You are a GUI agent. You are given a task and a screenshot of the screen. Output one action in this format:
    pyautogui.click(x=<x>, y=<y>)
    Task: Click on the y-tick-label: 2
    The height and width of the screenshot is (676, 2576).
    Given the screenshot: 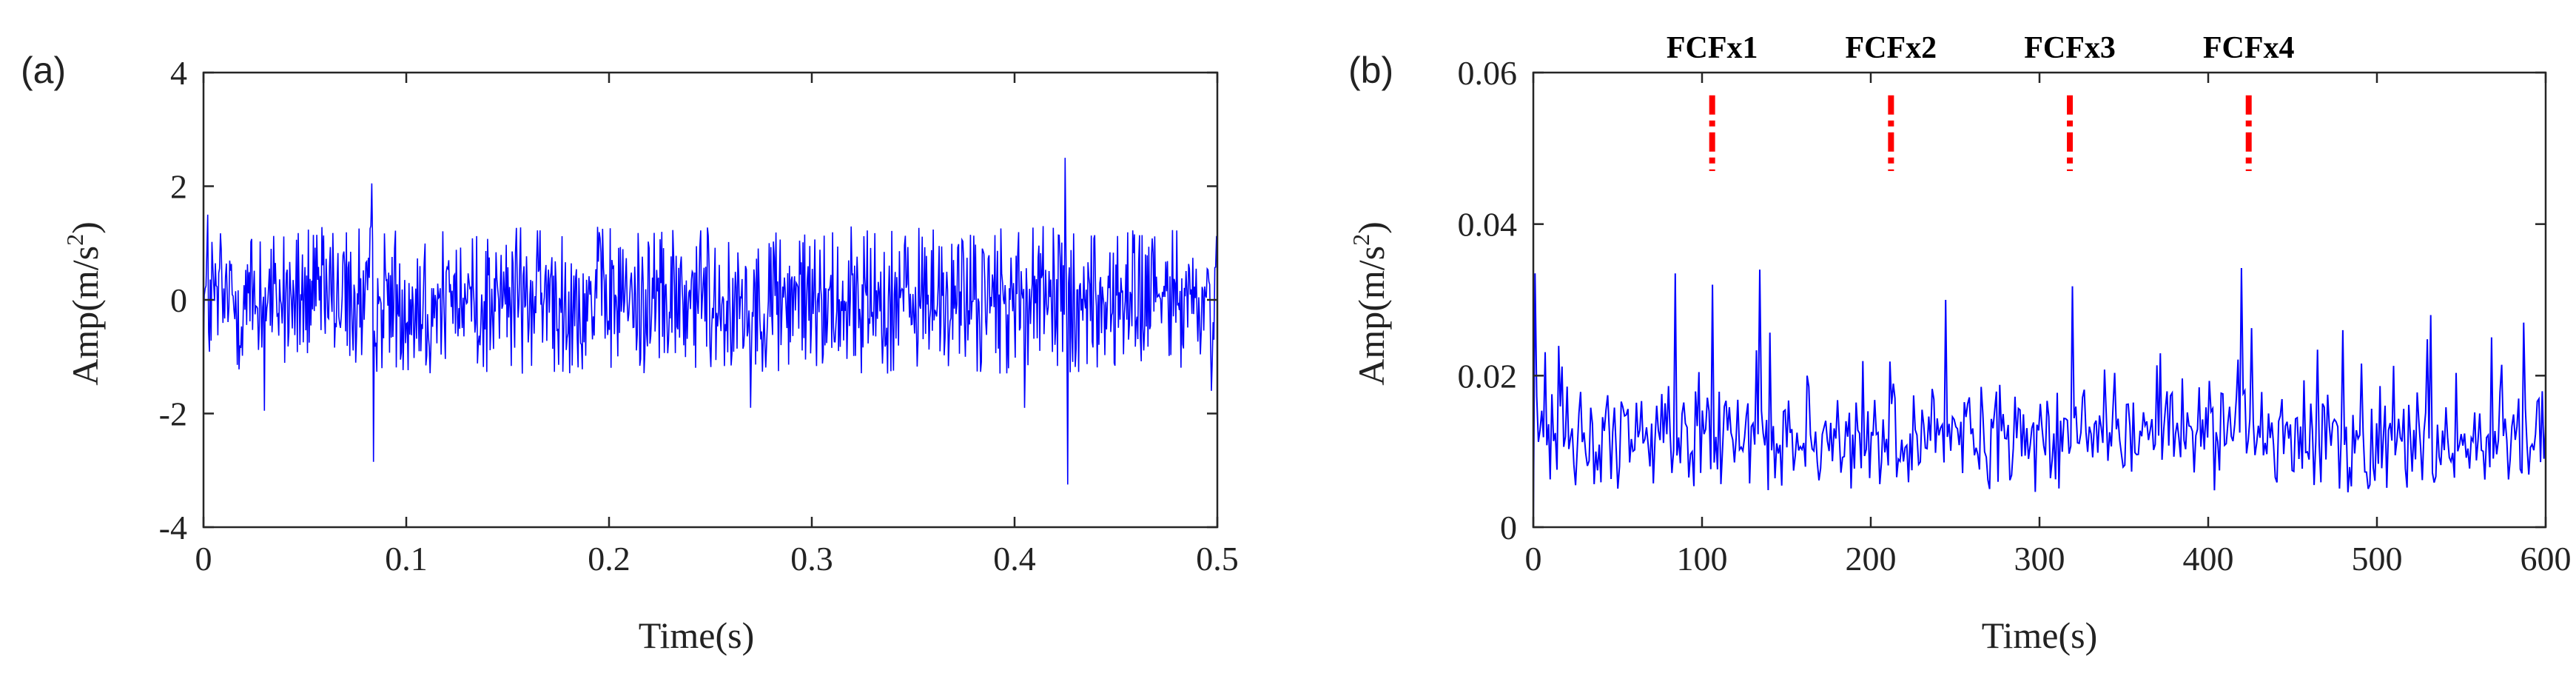 What is the action you would take?
    pyautogui.click(x=178, y=187)
    